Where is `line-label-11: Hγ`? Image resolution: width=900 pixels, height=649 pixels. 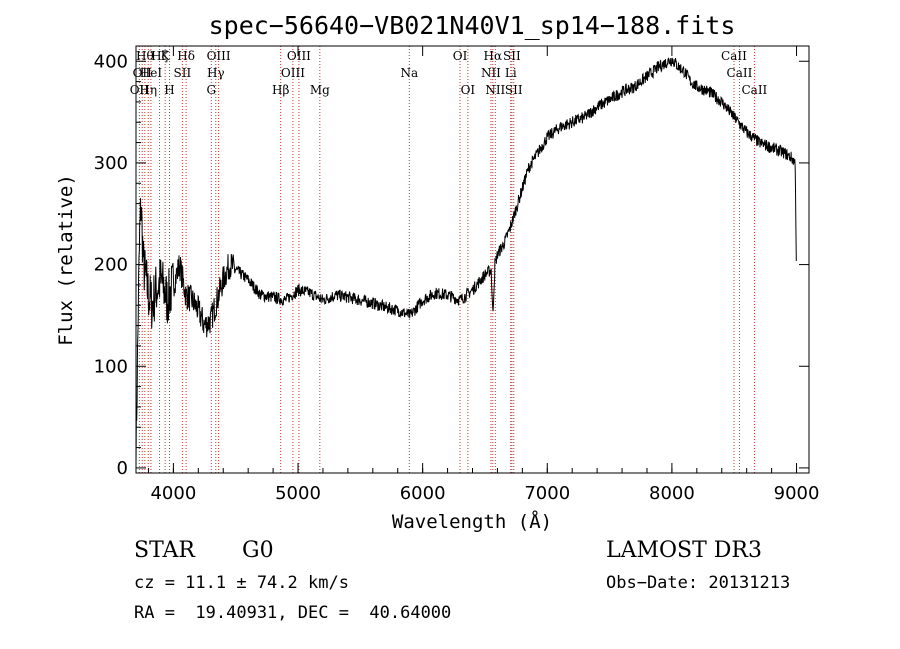 line-label-11: Hγ is located at coordinates (216, 73).